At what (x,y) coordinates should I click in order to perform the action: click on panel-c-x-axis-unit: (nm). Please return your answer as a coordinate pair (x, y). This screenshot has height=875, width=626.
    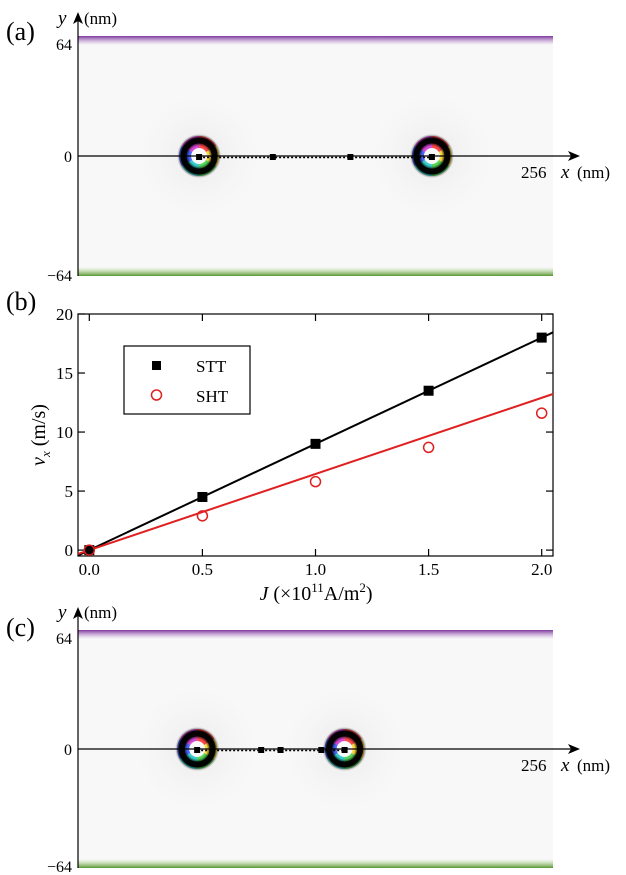
    Looking at the image, I should click on (593, 765).